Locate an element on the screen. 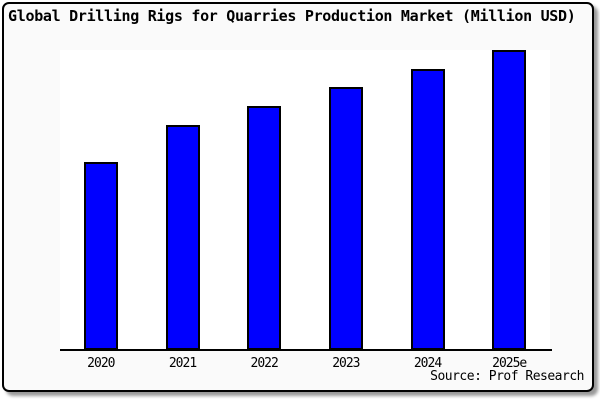 The image size is (600, 400). x-tick-label: 2024 is located at coordinates (427, 363).